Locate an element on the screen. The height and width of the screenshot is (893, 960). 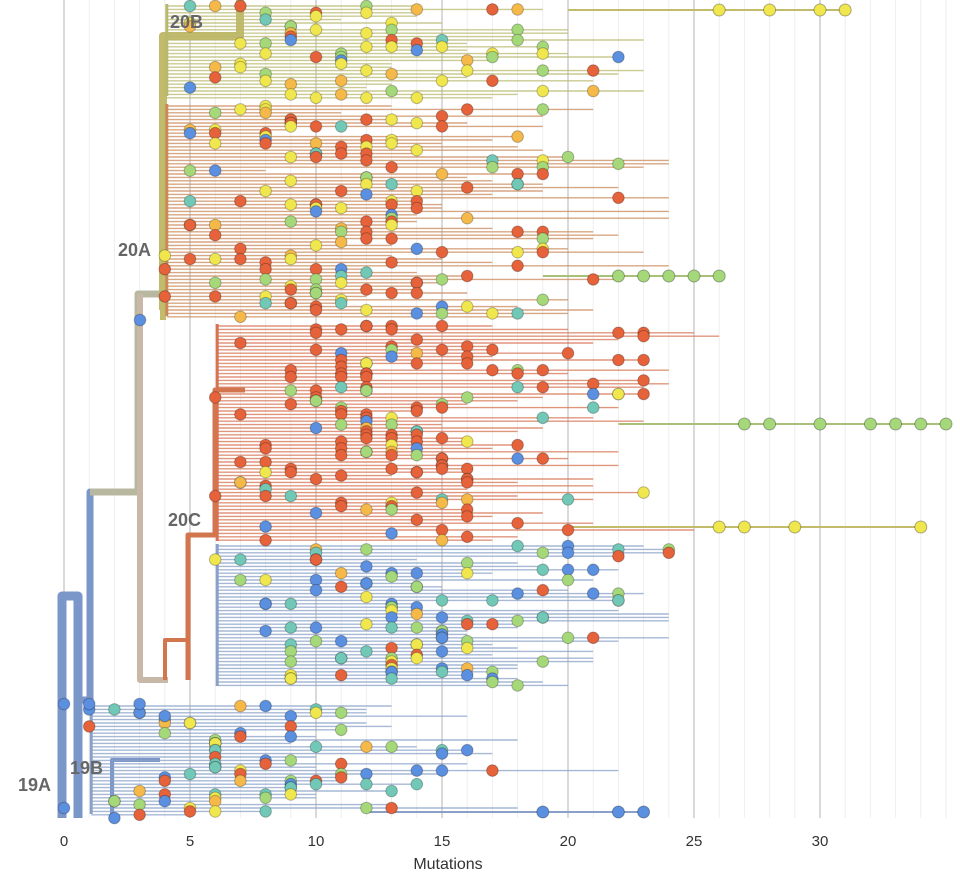
clade-label-20b: 20B is located at coordinates (186, 22).